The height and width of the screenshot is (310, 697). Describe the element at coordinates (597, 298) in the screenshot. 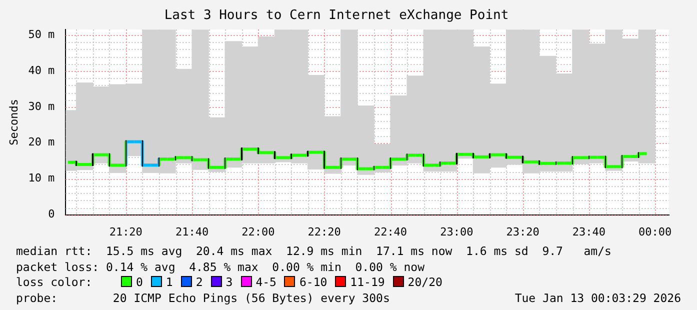

I see `text: Tue Jan 13 00:03:29 2026` at that location.